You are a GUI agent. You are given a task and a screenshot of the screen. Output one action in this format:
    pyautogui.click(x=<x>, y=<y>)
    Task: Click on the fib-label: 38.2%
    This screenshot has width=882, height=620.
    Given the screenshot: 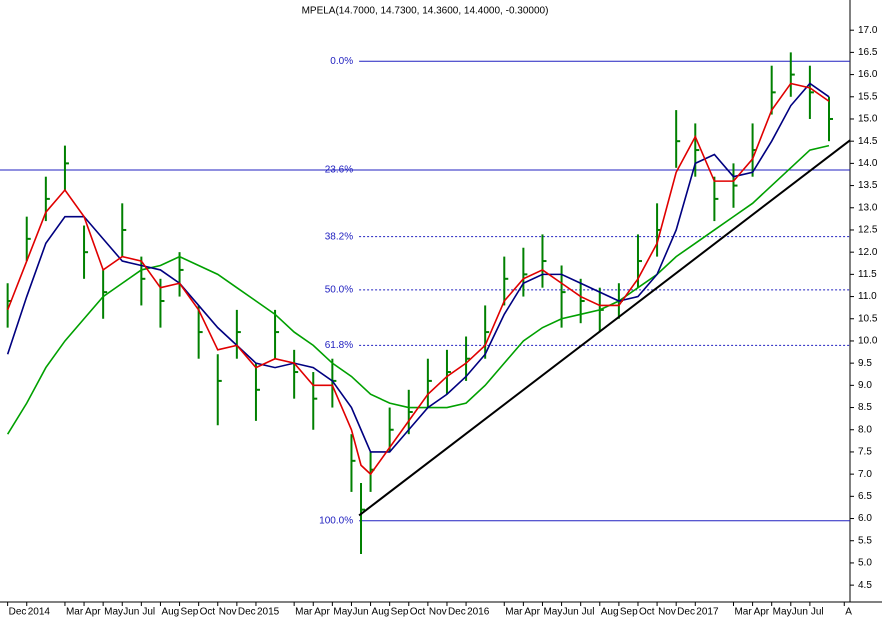 What is the action you would take?
    pyautogui.click(x=339, y=236)
    